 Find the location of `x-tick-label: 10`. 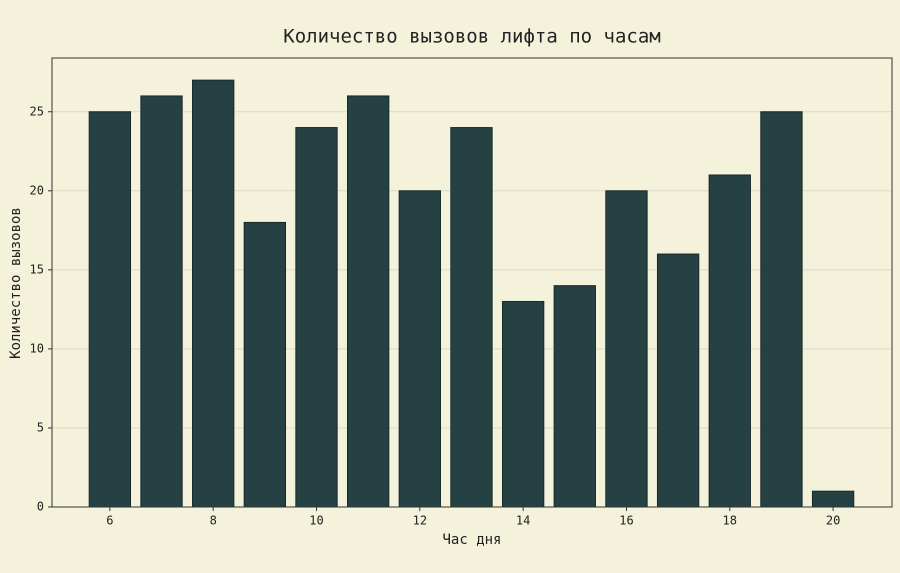

x-tick-label: 10 is located at coordinates (316, 521).